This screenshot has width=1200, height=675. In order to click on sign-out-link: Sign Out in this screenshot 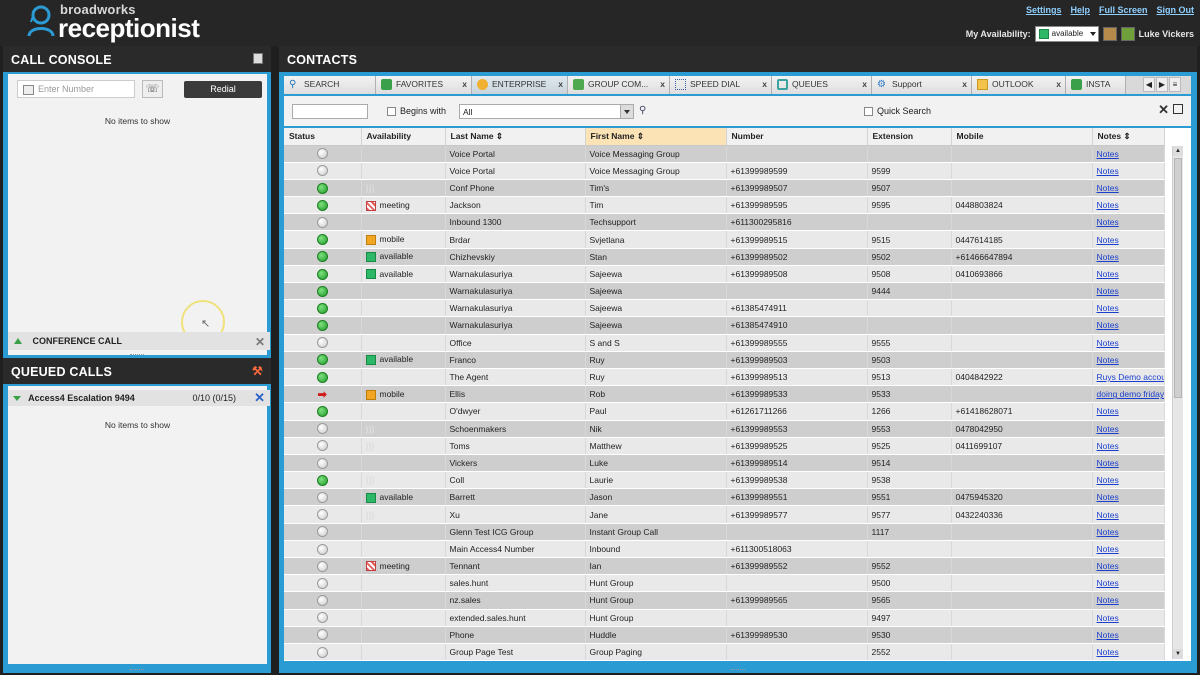, I will do `click(1175, 10)`.